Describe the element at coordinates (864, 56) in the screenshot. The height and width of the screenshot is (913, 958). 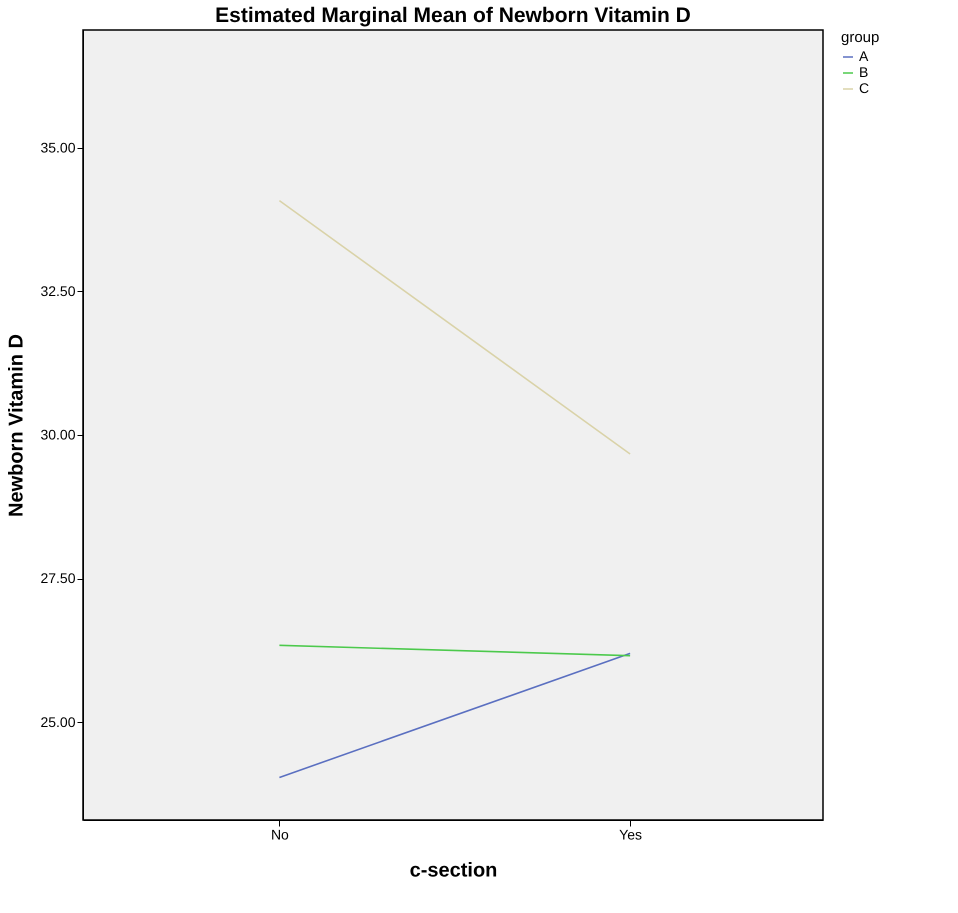
I see `legend-label: A` at that location.